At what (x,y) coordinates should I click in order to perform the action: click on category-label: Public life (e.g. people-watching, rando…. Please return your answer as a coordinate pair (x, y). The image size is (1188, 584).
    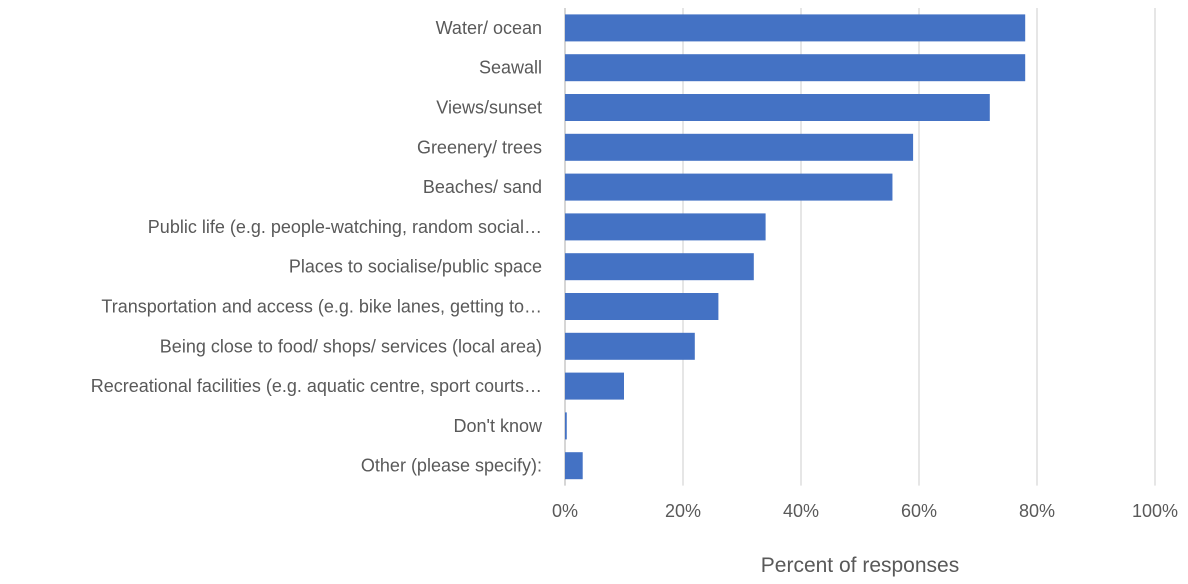
    Looking at the image, I should click on (345, 227).